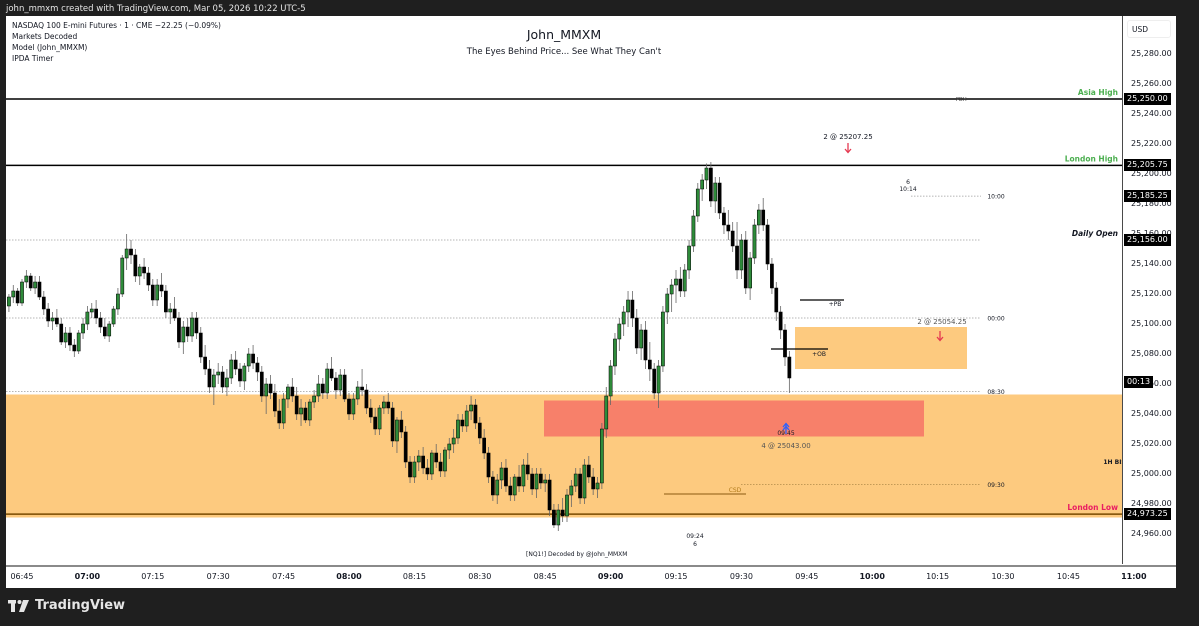  Describe the element at coordinates (218, 576) in the screenshot. I see `time-tick: 07:30` at that location.